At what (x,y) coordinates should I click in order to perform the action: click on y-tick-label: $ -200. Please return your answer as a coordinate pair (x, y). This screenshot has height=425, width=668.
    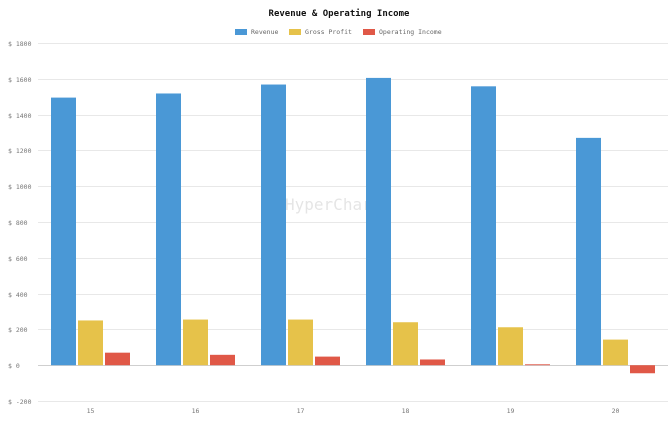
    Looking at the image, I should click on (20, 402).